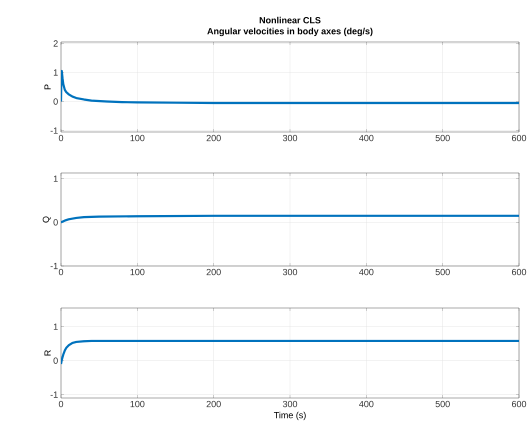 The width and height of the screenshot is (532, 432). What do you see at coordinates (290, 32) in the screenshot?
I see `chart-subtitle: Angular velocities in body axes (deg/s)` at bounding box center [290, 32].